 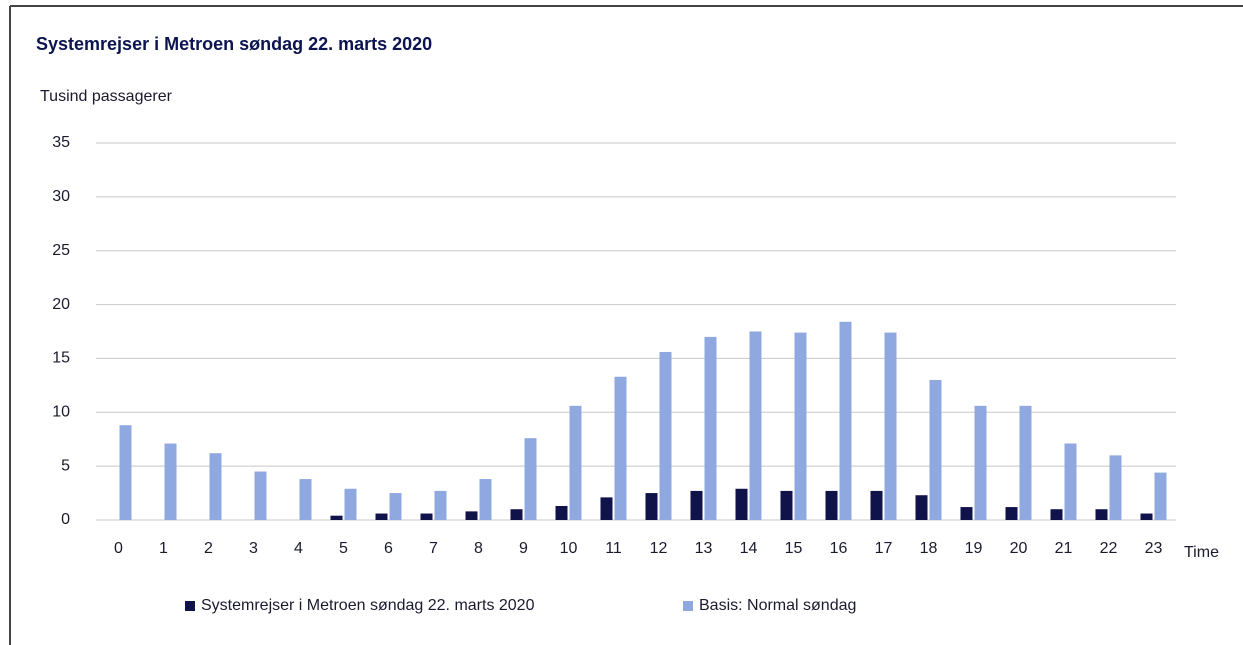 What do you see at coordinates (61, 412) in the screenshot?
I see `y-tick-label: 10` at bounding box center [61, 412].